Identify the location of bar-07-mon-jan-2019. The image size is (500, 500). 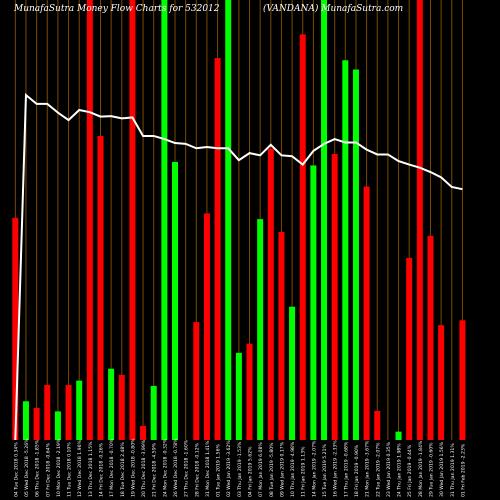
(217, 249).